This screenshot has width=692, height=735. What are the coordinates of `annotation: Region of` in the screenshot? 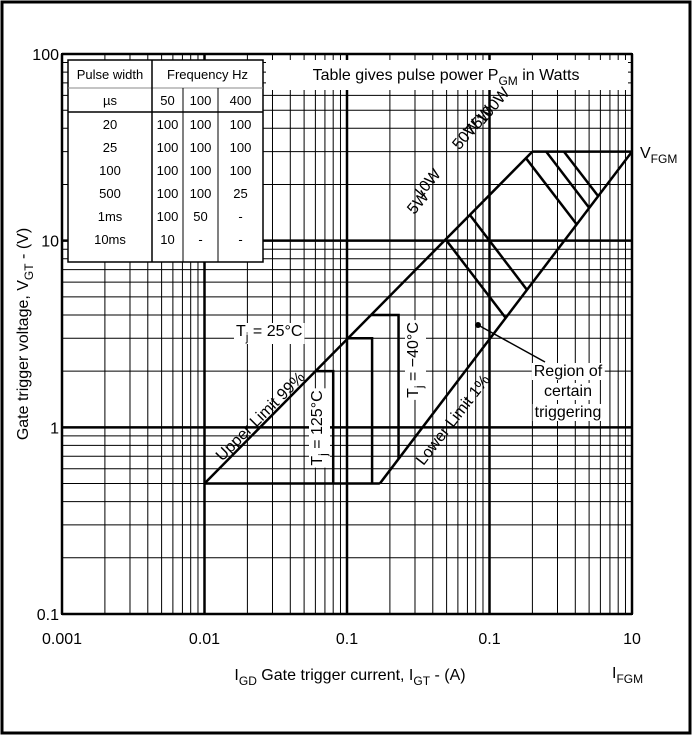 It's located at (568, 371).